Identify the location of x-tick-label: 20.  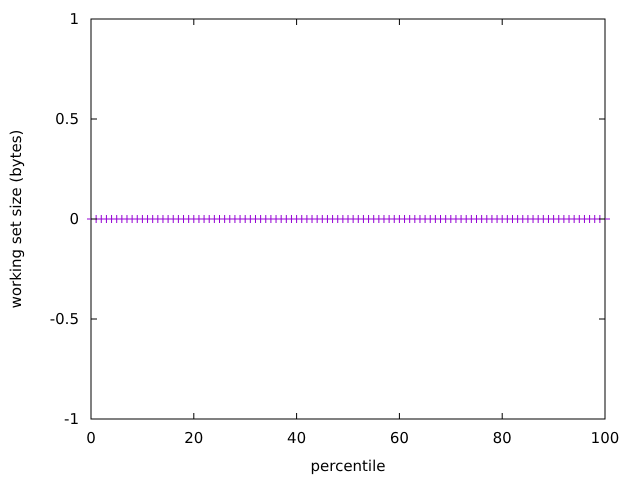
(194, 438).